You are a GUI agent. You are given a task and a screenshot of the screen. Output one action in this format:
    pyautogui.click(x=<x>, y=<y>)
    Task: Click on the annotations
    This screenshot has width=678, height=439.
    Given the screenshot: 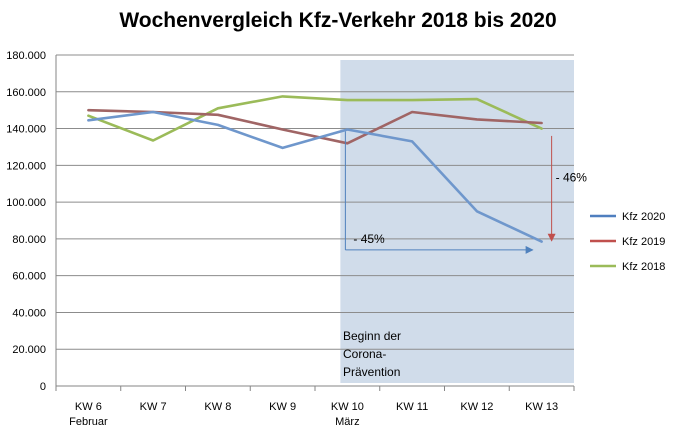 What is the action you would take?
    pyautogui.click(x=450, y=192)
    